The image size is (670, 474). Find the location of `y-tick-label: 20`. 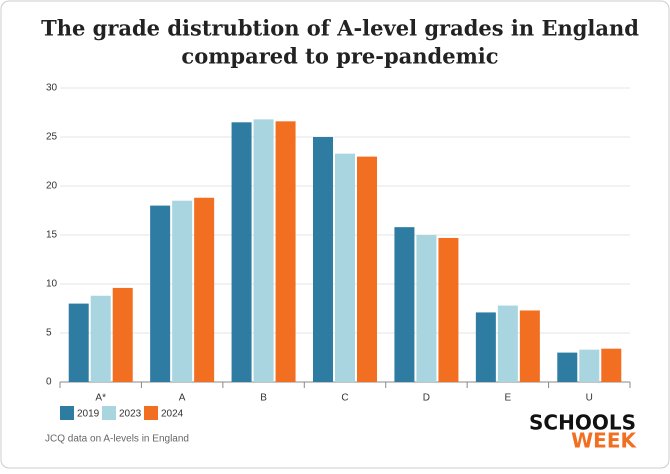

y-tick-label: 20 is located at coordinates (52, 186).